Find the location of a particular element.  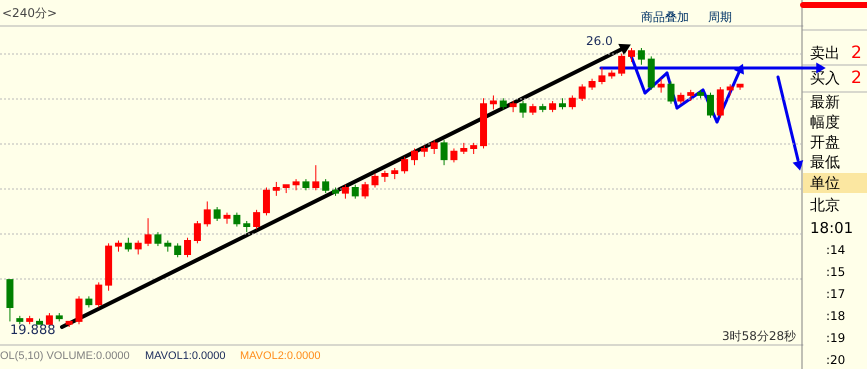

text: 卖出 is located at coordinates (825, 53).